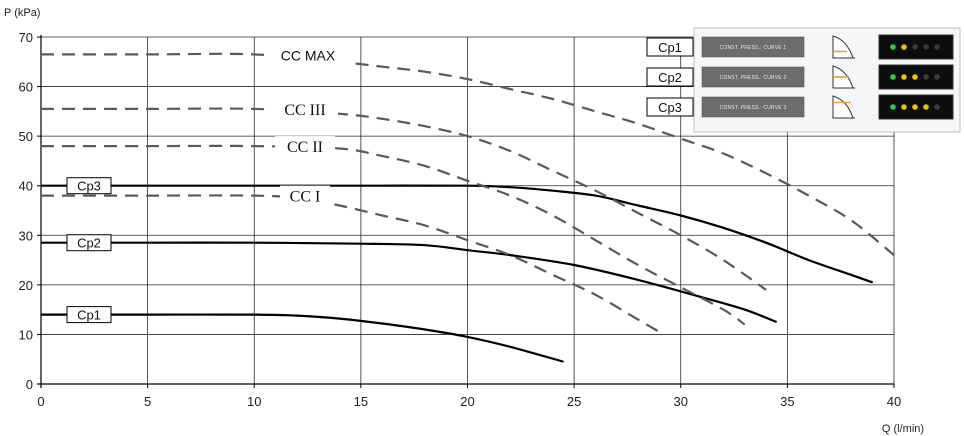  I want to click on y-tick-label: 40, so click(26, 186).